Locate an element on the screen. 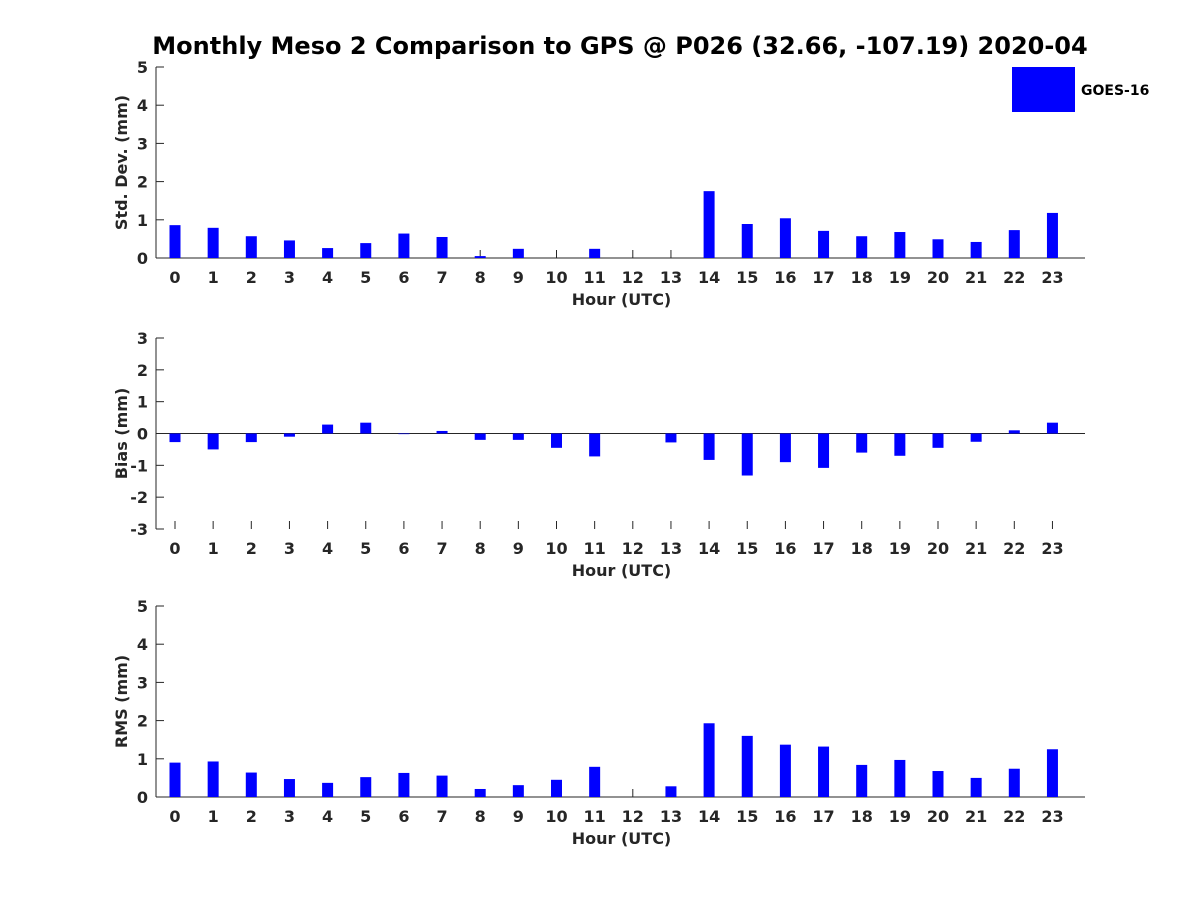  std-dev-x-tick-label: 14 is located at coordinates (709, 277).